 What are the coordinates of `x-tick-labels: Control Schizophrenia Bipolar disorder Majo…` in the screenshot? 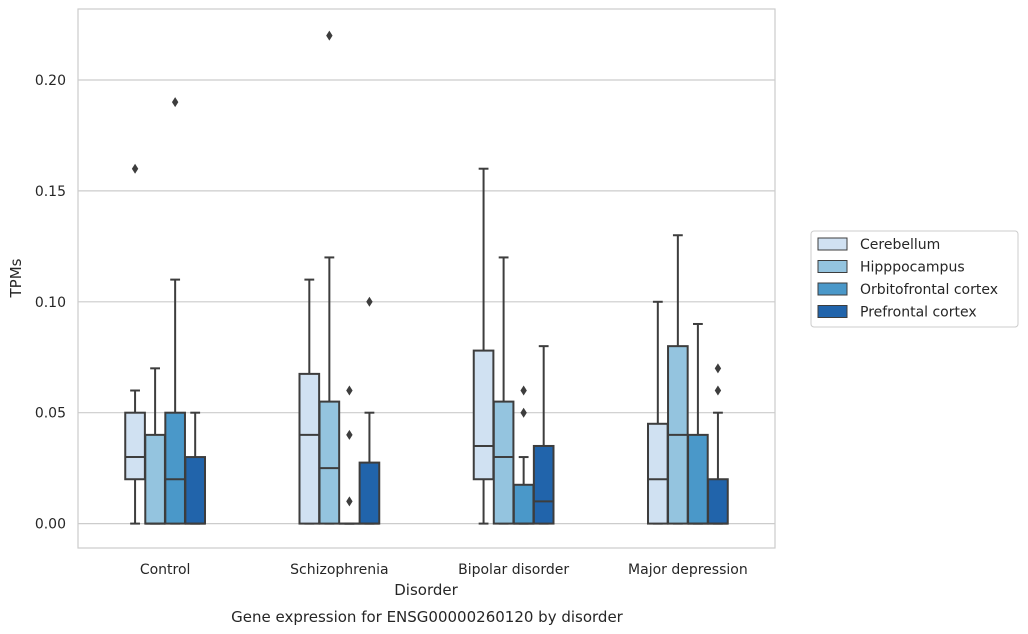 It's located at (444, 570).